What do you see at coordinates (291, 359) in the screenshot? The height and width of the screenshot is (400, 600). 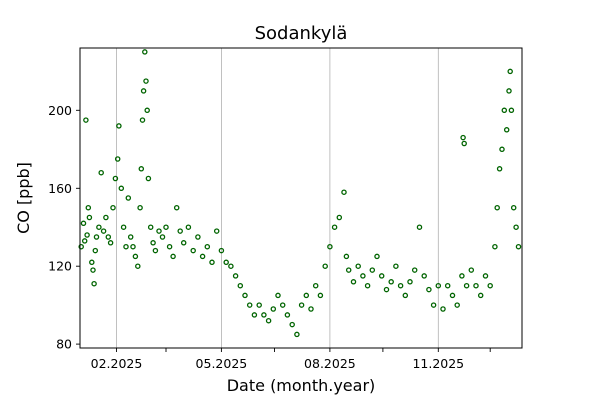 I see `x-axis: 02.2025 05.2025 08.2025 11.2025` at bounding box center [291, 359].